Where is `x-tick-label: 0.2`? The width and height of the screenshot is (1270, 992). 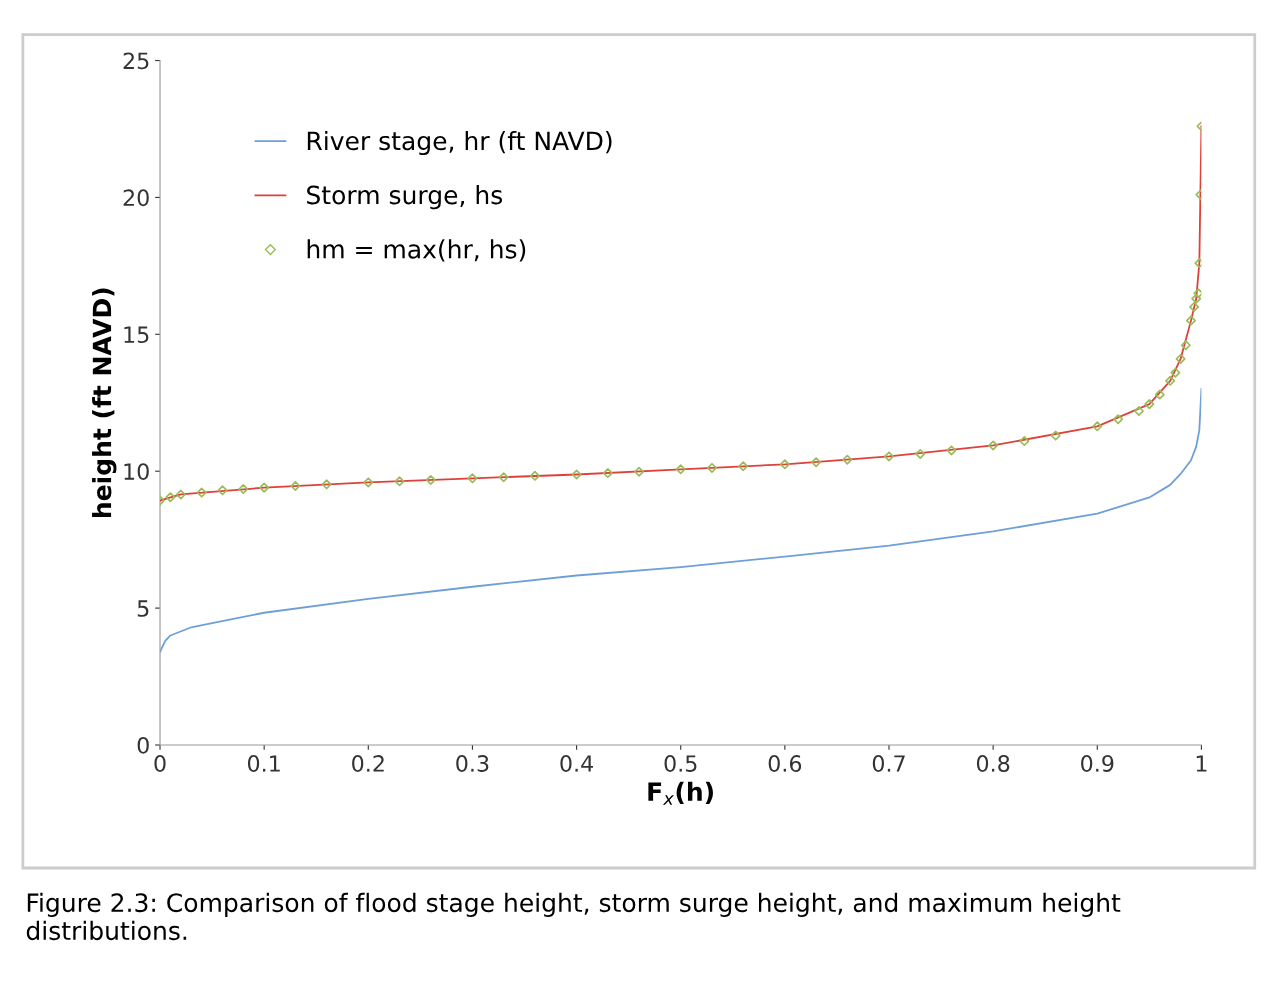 x-tick-label: 0.2 is located at coordinates (368, 763).